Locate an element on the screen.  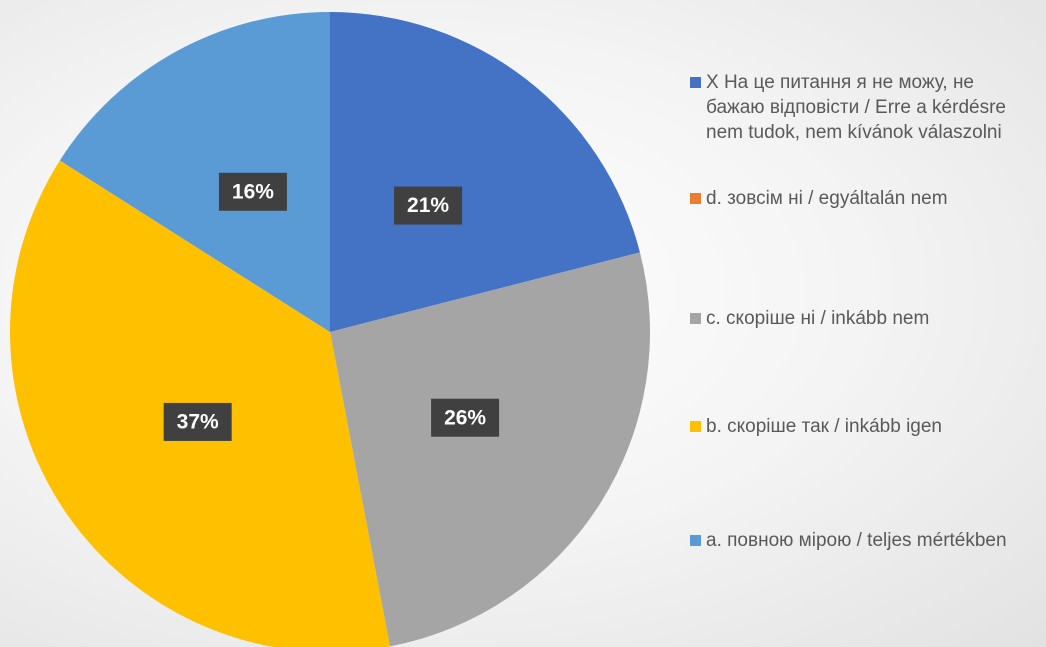
legend-item: d. зовсім ні / egyáltalán nem is located at coordinates (862, 198).